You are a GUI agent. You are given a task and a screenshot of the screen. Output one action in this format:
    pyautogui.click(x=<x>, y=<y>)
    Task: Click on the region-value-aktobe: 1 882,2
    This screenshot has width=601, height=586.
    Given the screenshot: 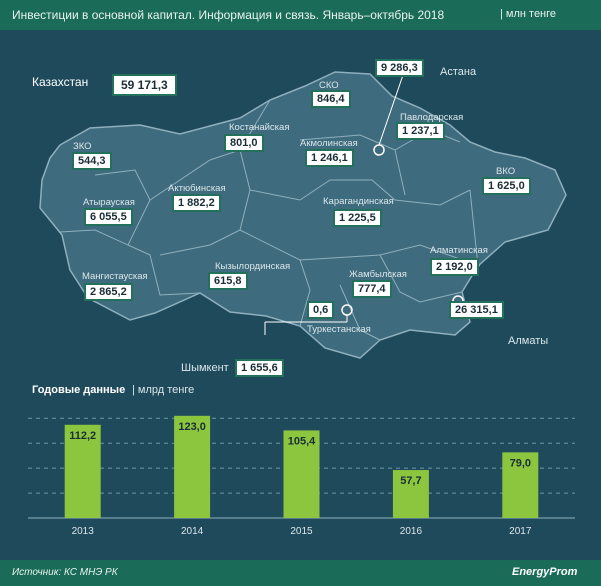 What is the action you would take?
    pyautogui.click(x=196, y=203)
    